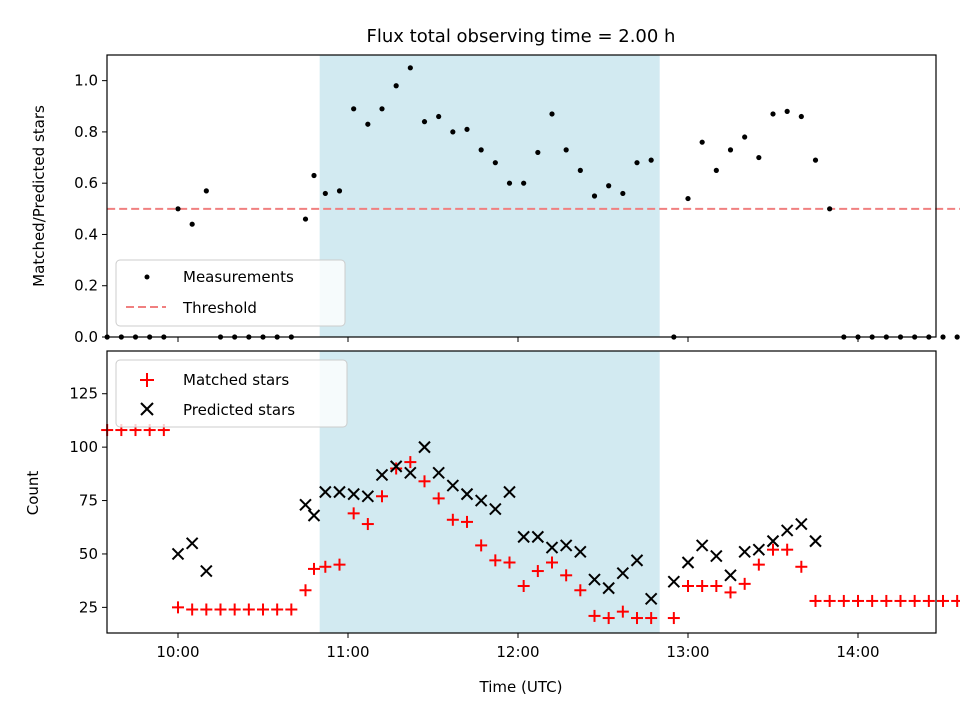 This screenshot has height=720, width=960. I want to click on bottom-y-tick-label: 100, so click(83, 447).